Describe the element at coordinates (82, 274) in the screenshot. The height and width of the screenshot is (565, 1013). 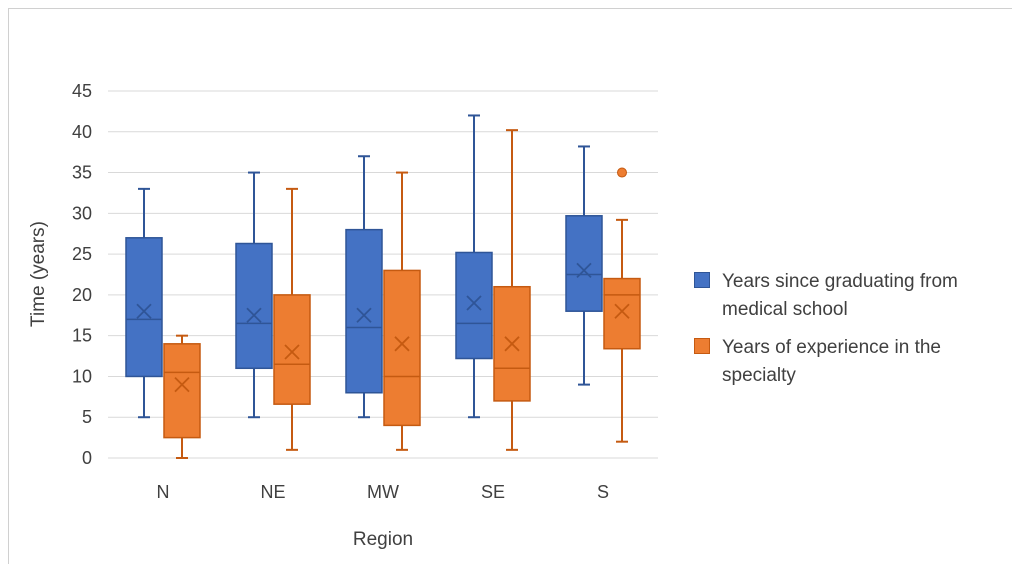
I see `y-axis-ticks: 0 5 10 15 20 25 30 35 40 45` at that location.